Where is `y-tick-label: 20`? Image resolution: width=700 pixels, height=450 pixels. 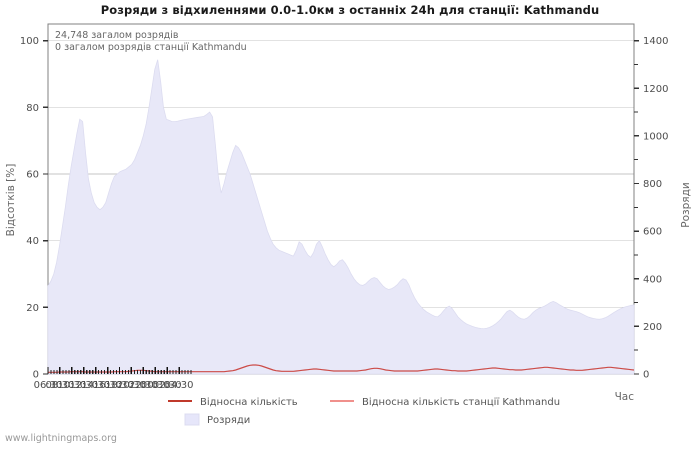
y-tick-label: 20 is located at coordinates (32, 308).